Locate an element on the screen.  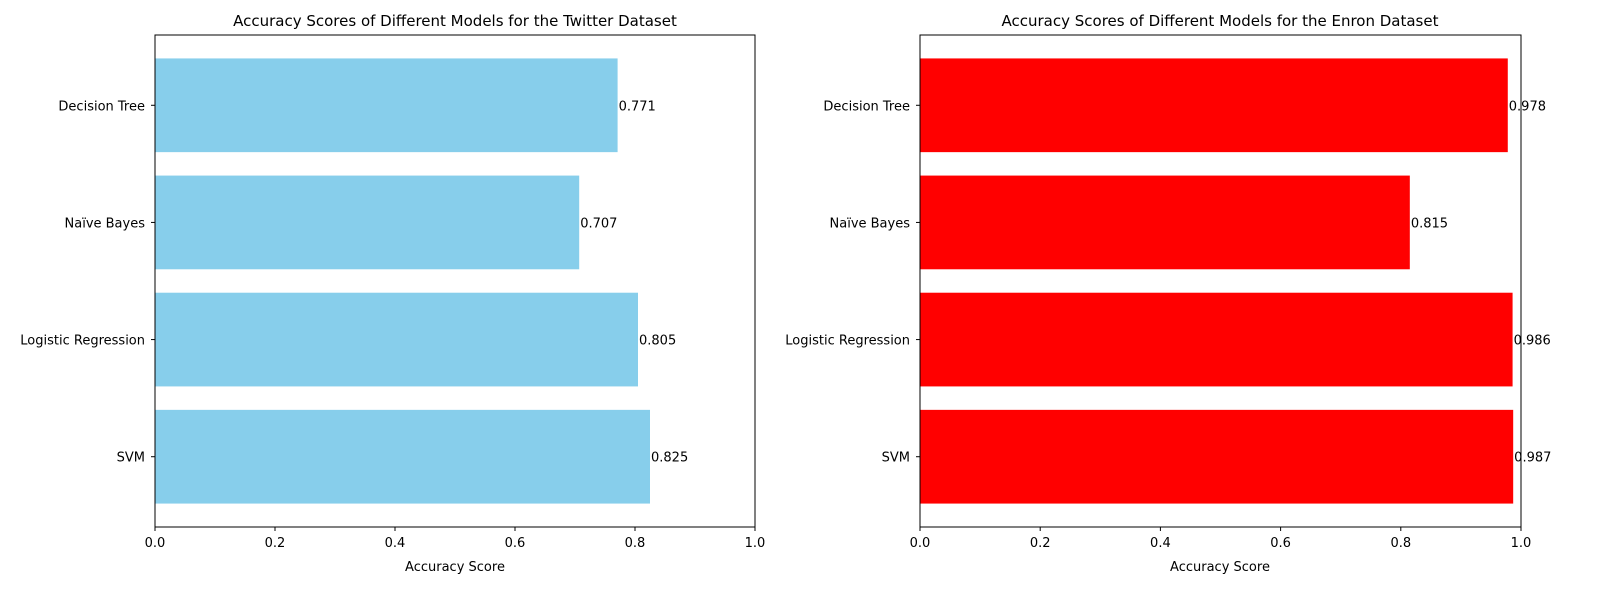
twitter-x-tick-label: 0.6 is located at coordinates (515, 543).